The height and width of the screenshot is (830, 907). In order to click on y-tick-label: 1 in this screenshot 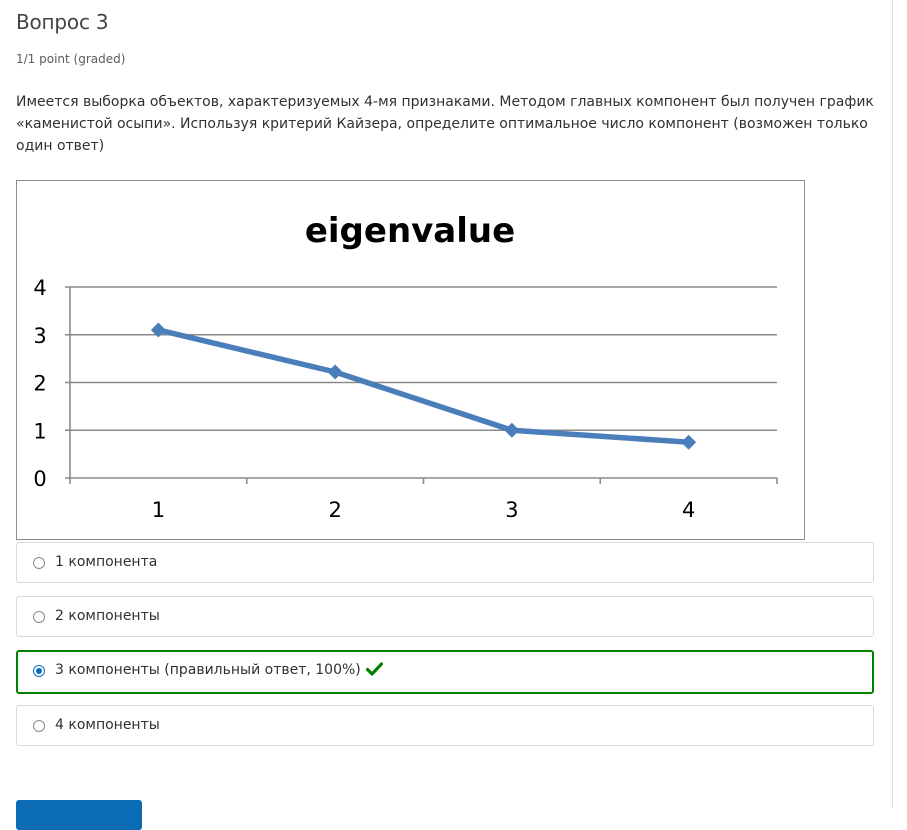, I will do `click(39, 431)`.